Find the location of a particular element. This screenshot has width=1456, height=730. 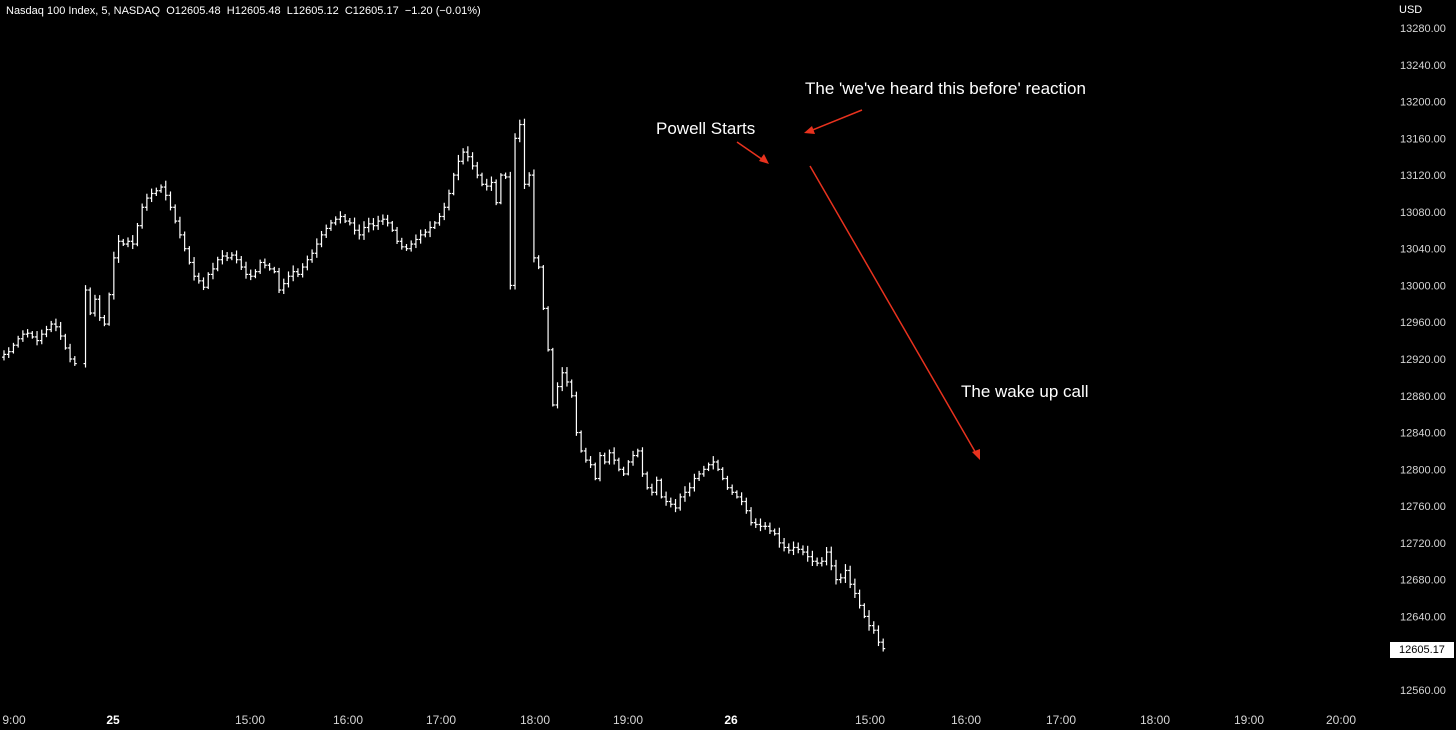

arrowhead-reaction is located at coordinates (809, 130).